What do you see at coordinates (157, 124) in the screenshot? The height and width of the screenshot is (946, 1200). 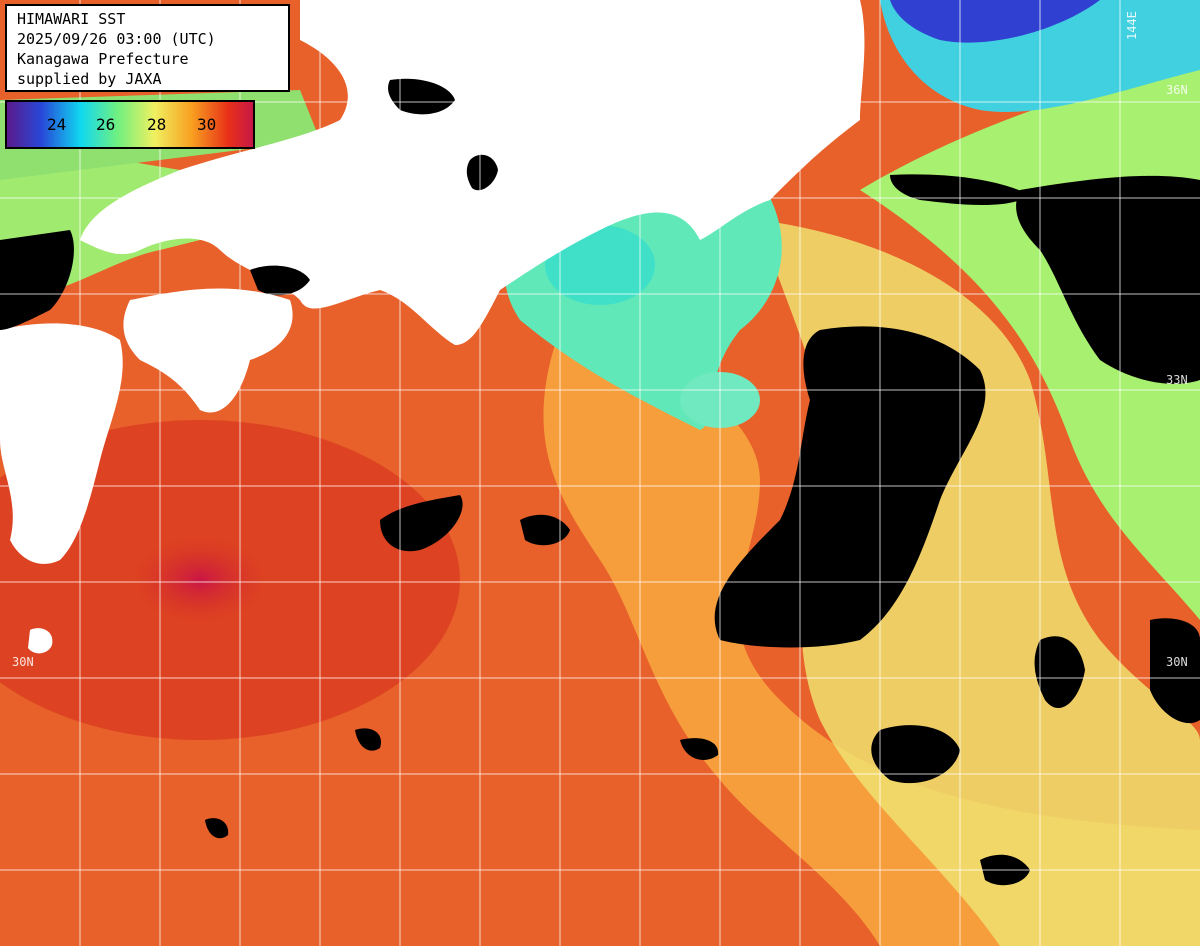 I see `legend-tick-28: 28` at bounding box center [157, 124].